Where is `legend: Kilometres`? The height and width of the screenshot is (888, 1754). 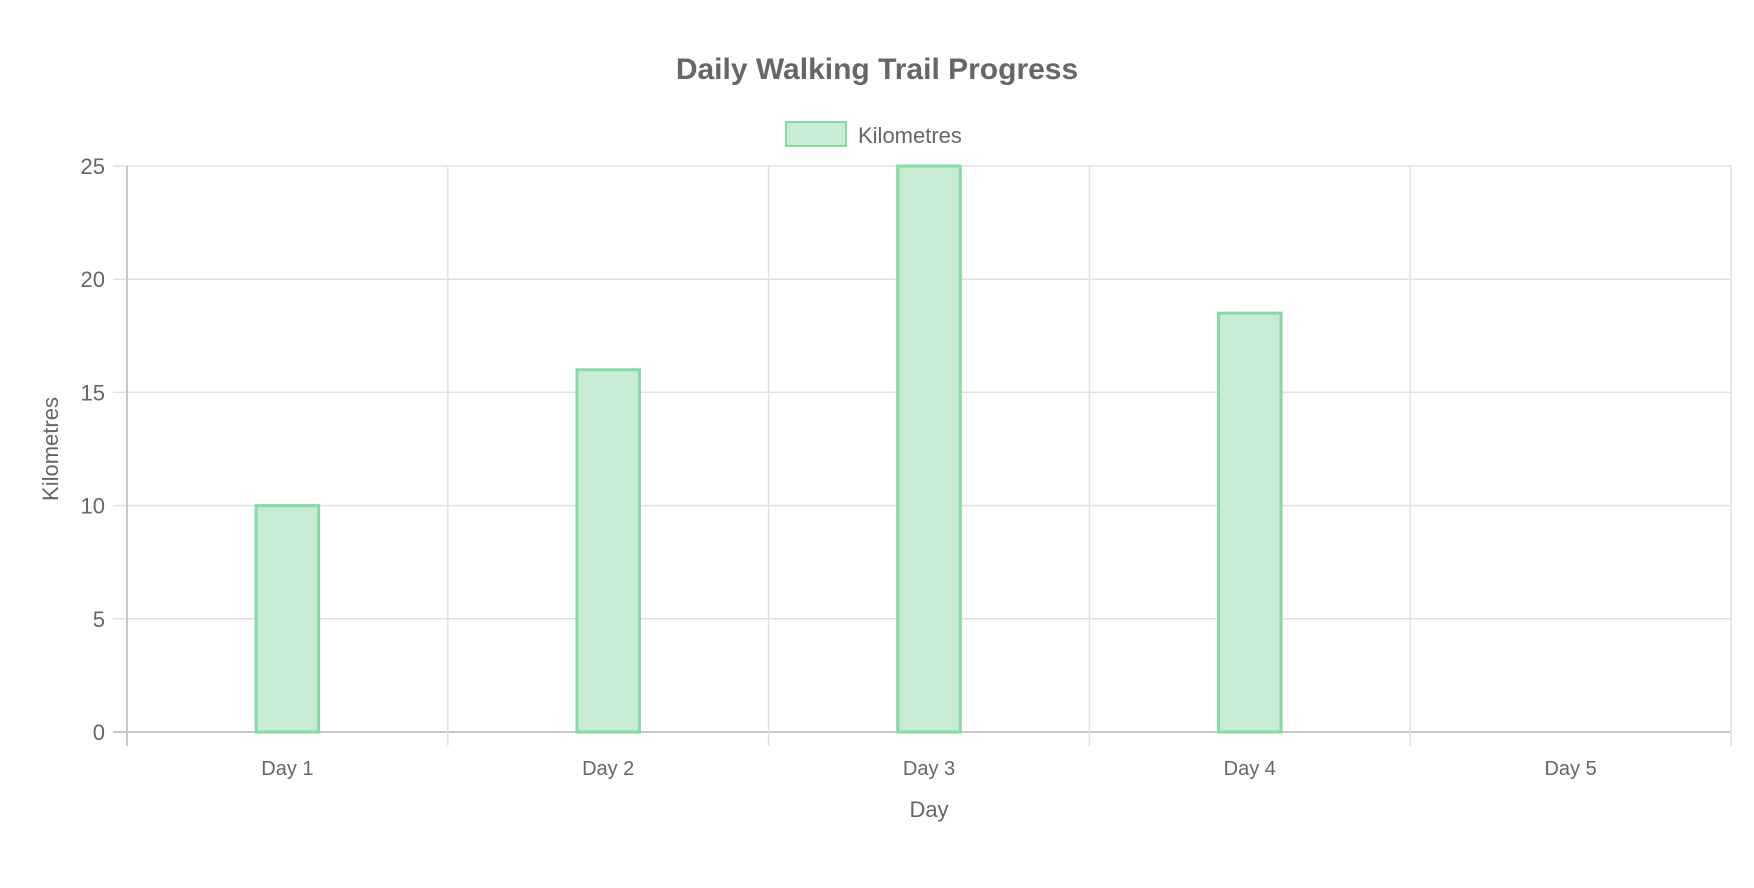
legend: Kilometres is located at coordinates (873, 134).